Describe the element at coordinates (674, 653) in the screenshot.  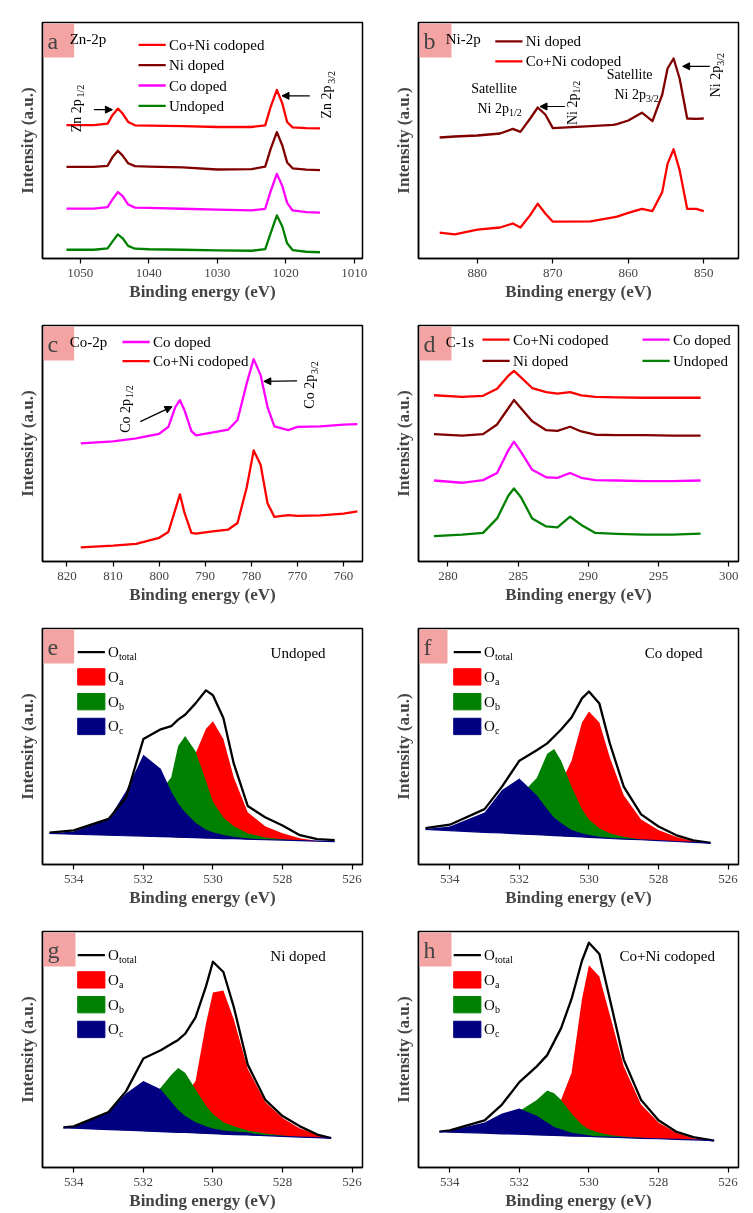
I see `text: Co doped` at that location.